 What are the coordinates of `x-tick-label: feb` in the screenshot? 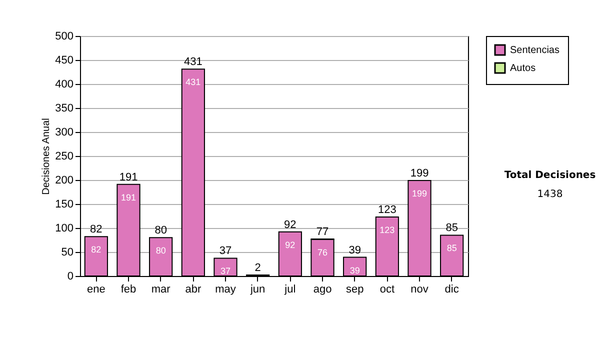 It's located at (128, 290).